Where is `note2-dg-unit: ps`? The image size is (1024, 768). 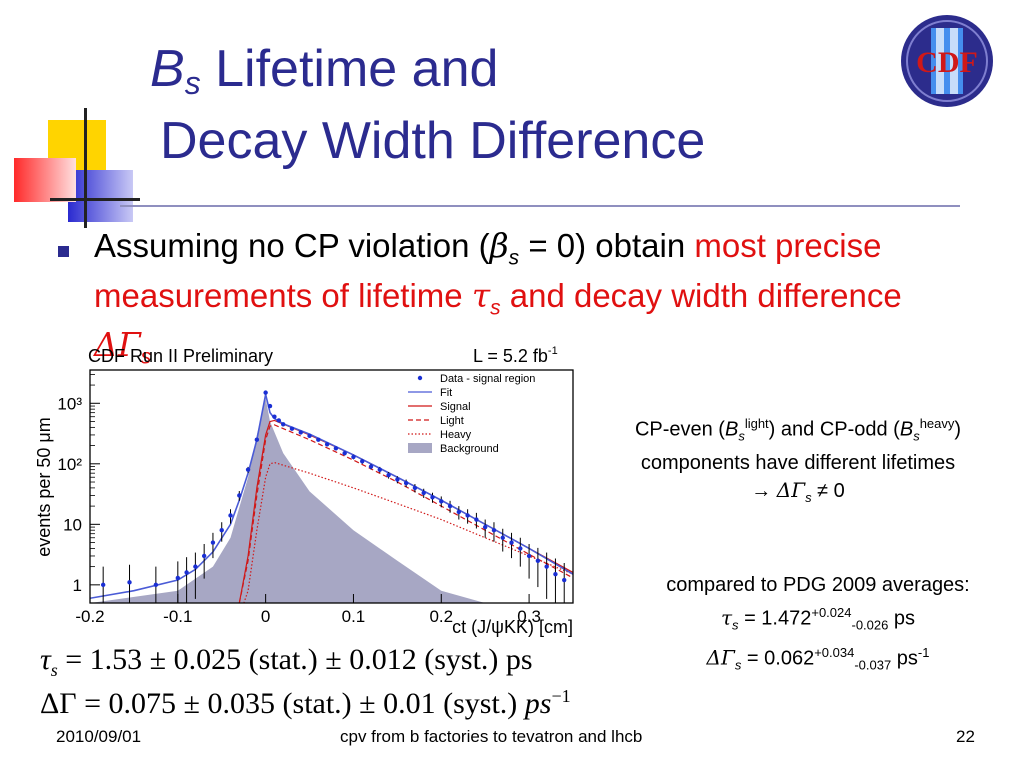
note2-dg-unit: ps is located at coordinates (904, 658).